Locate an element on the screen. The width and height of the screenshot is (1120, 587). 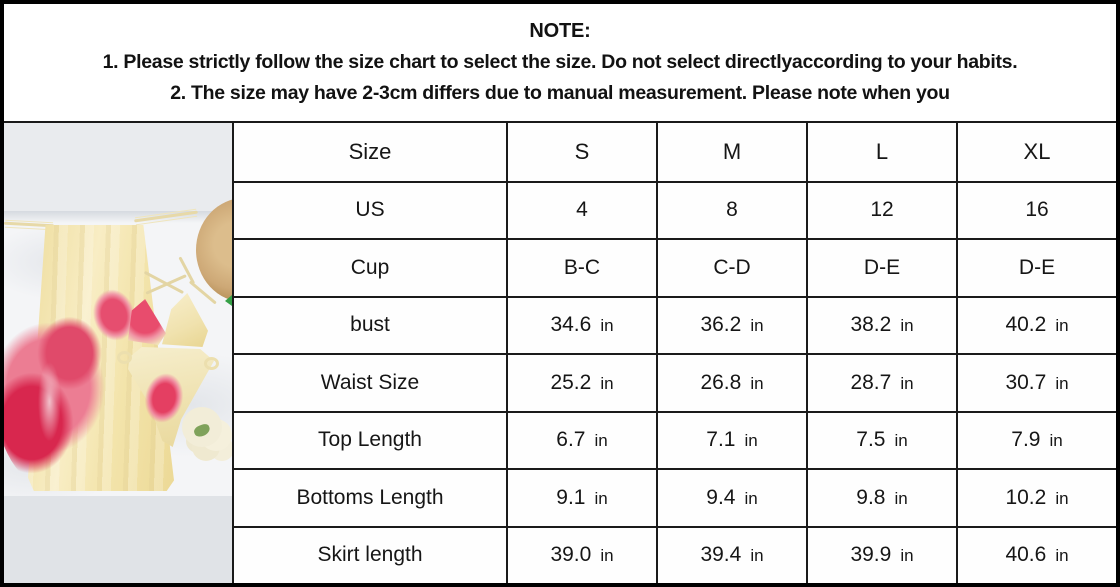
cell-value: 7.9 is located at coordinates (1026, 440).